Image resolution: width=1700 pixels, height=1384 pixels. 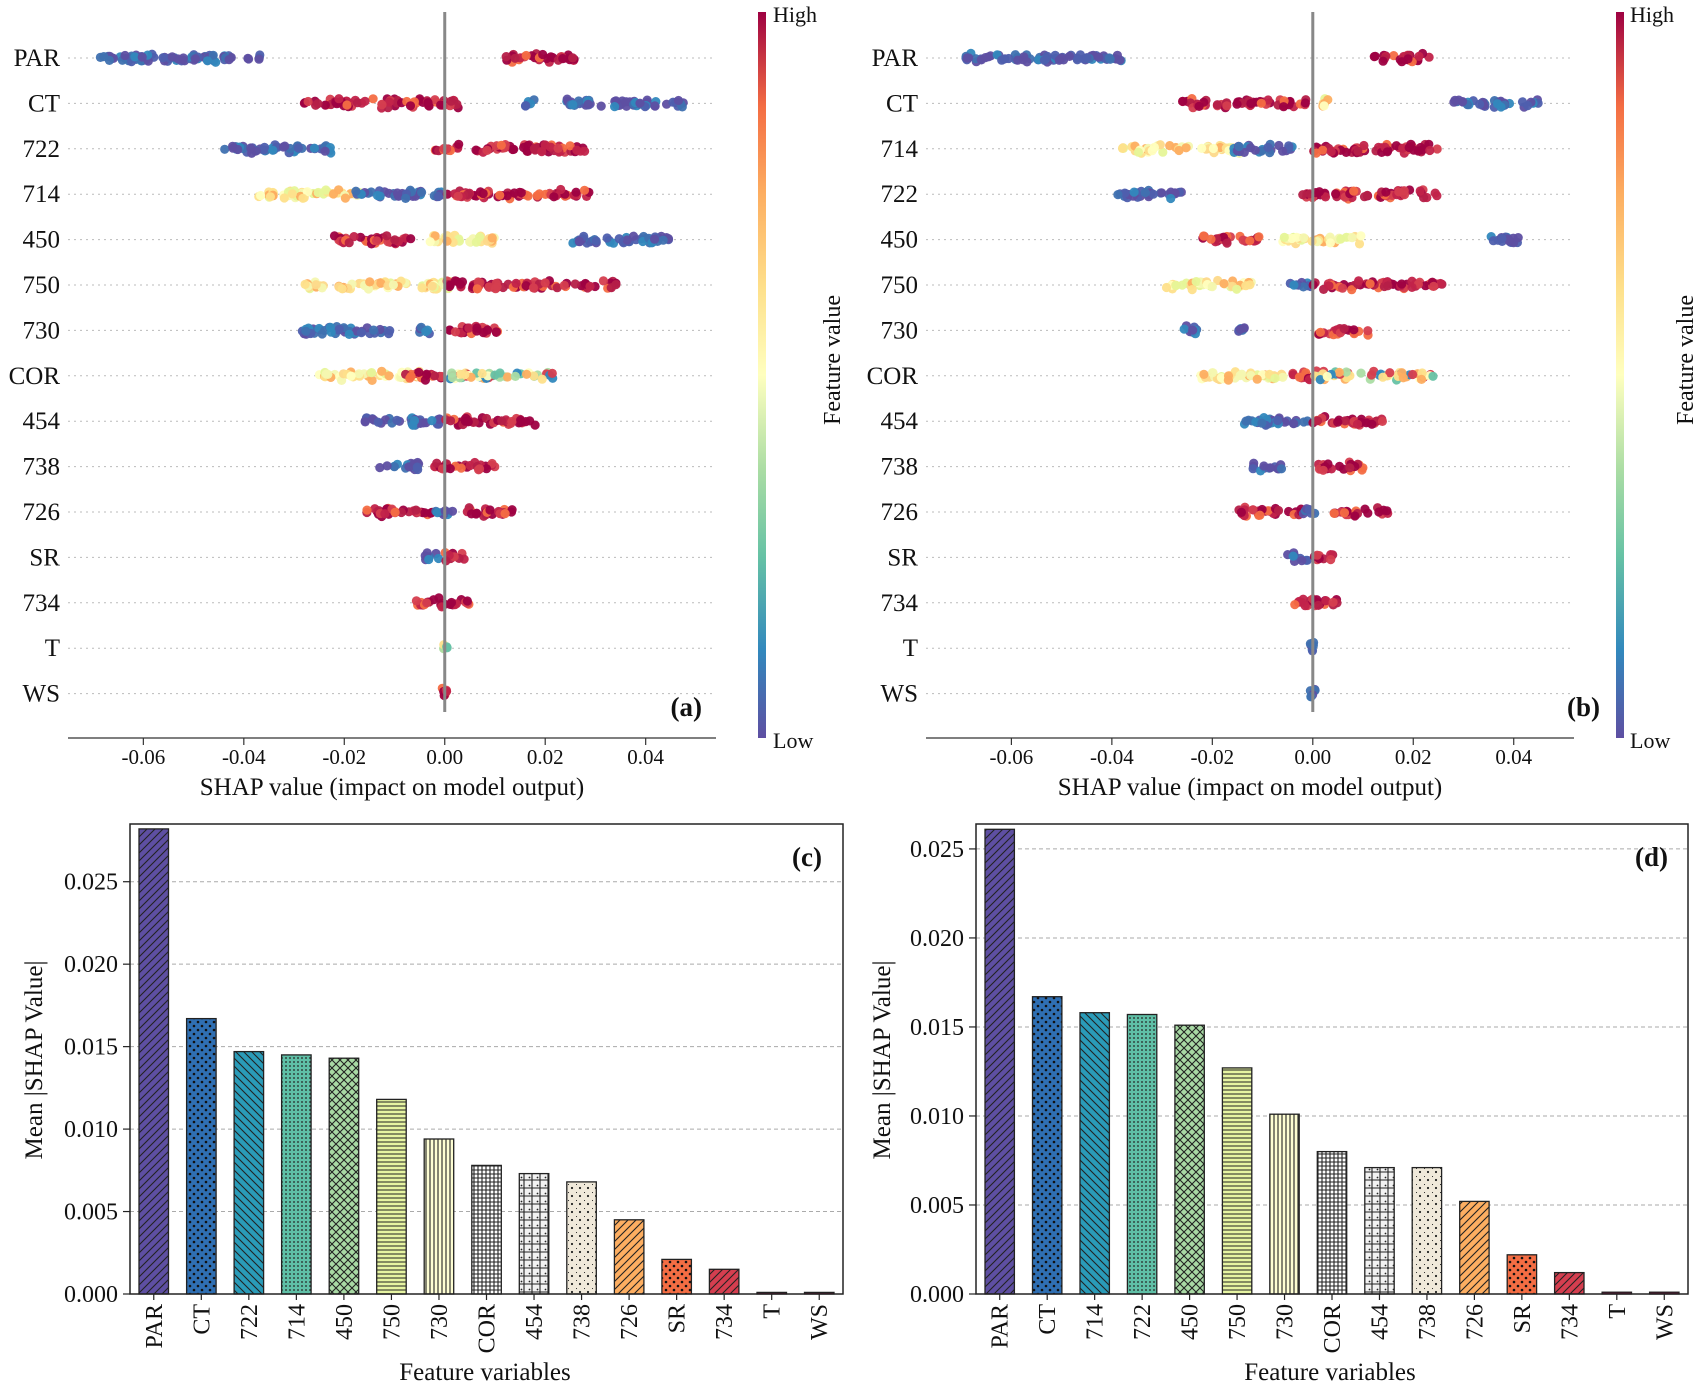 What do you see at coordinates (1310, 557) in the screenshot?
I see `feature-row-SR` at bounding box center [1310, 557].